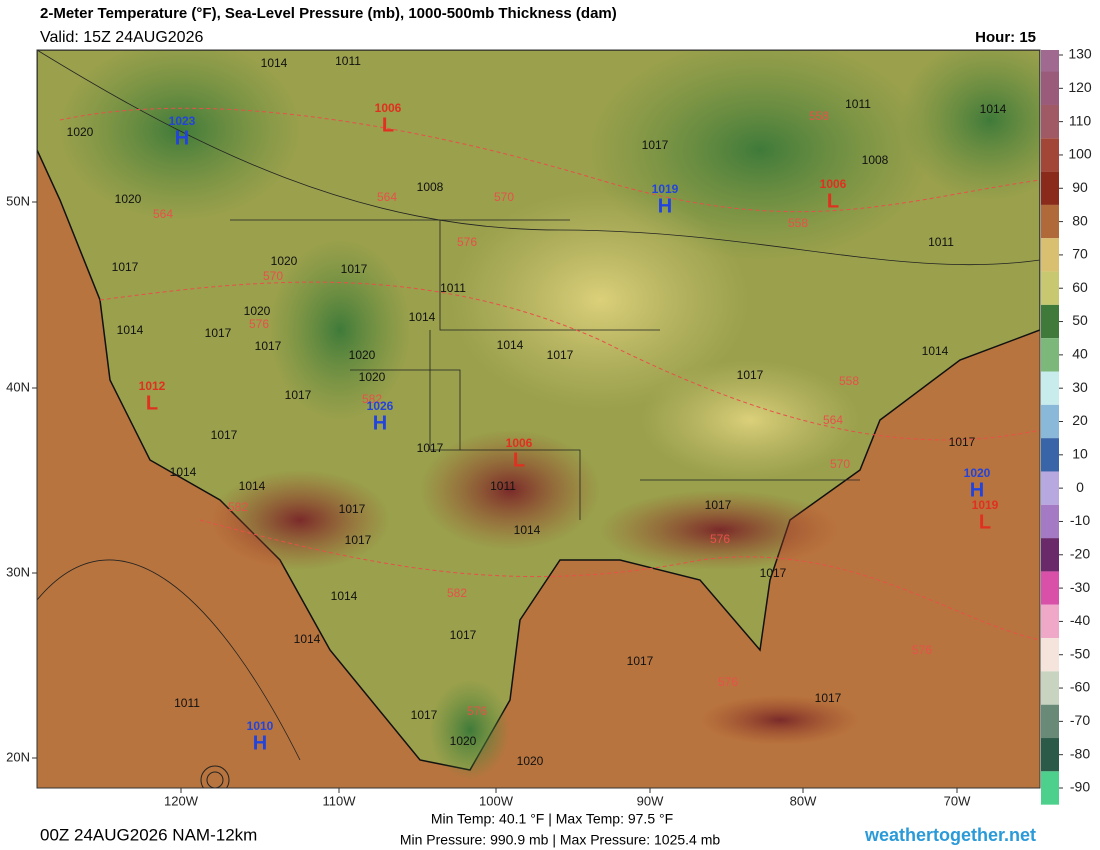  What do you see at coordinates (340, 800) in the screenshot?
I see `lon-label: 110W` at bounding box center [340, 800].